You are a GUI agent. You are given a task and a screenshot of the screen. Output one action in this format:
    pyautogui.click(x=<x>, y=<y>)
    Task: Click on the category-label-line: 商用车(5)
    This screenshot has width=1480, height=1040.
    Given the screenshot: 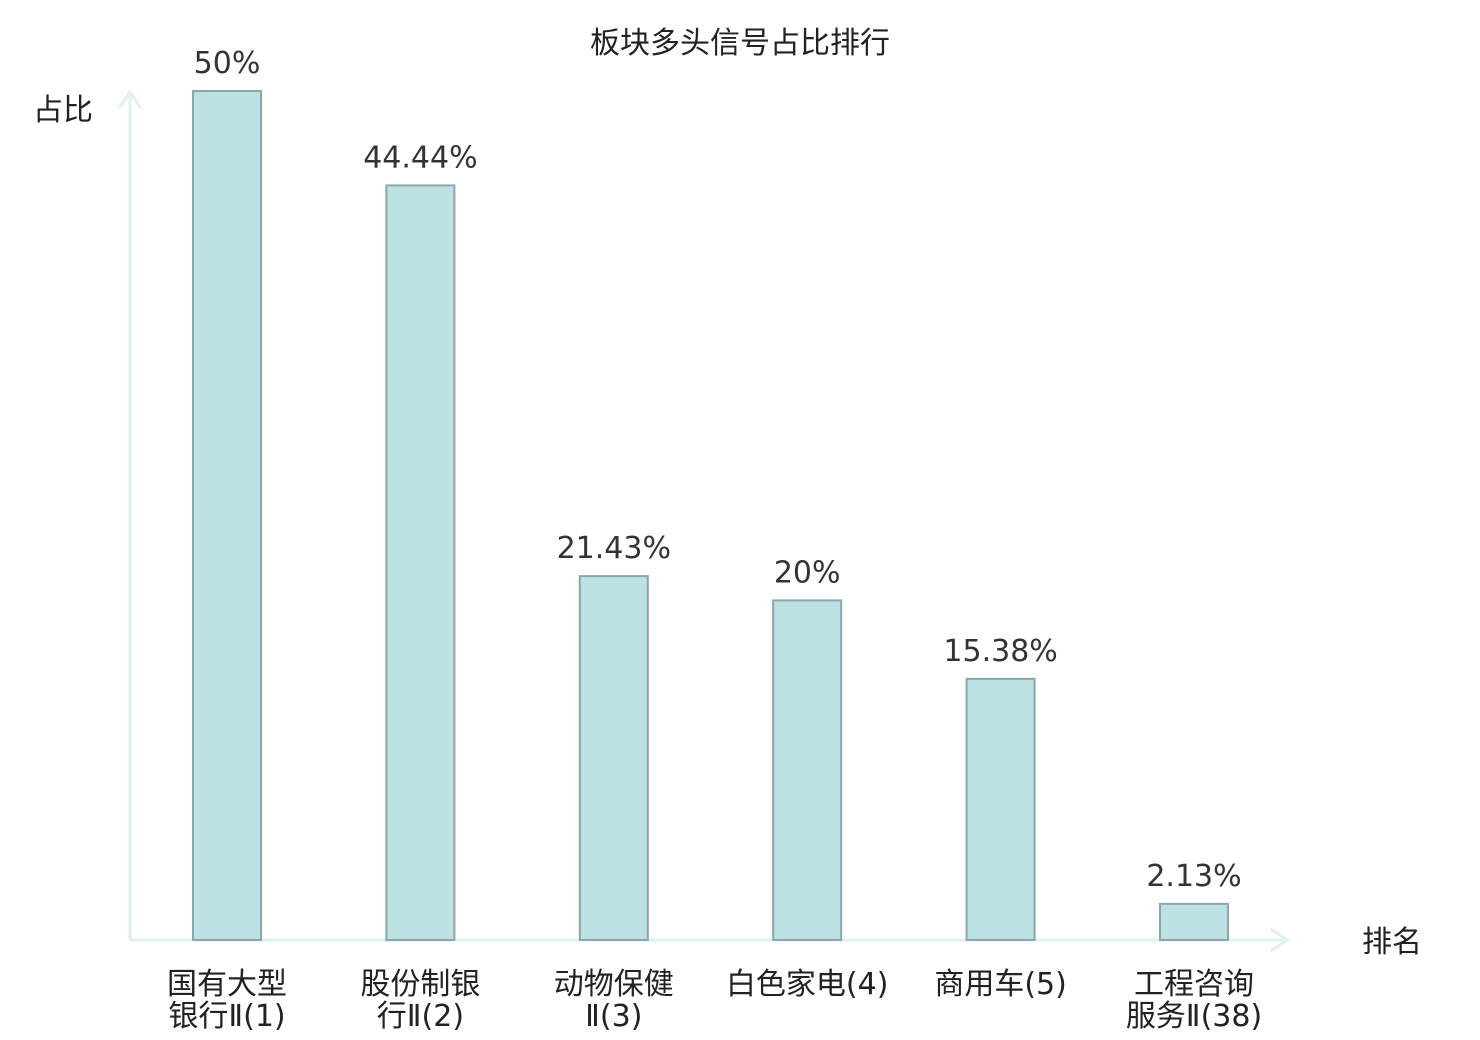 What is the action you would take?
    pyautogui.click(x=1000, y=984)
    